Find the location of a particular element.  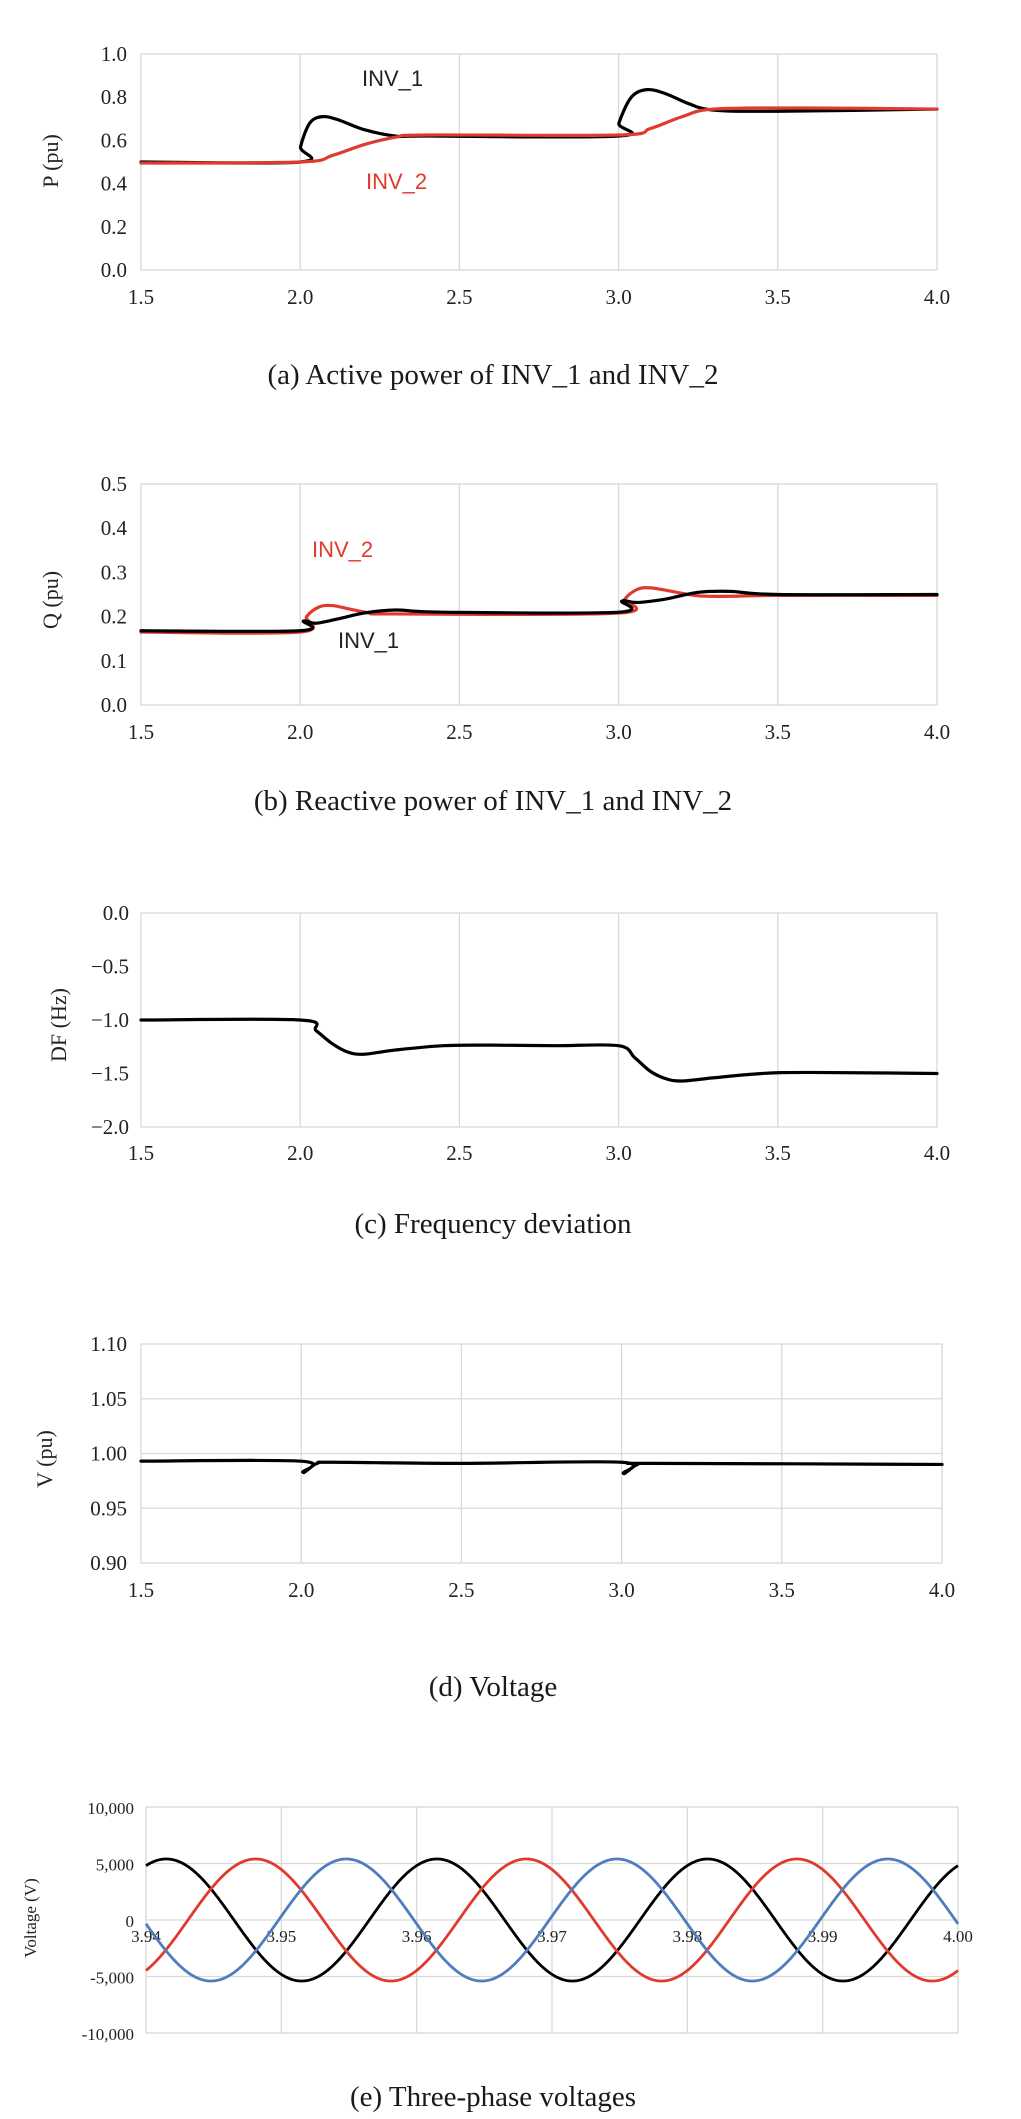

y-tick-label: 1.05 is located at coordinates (108, 1399).